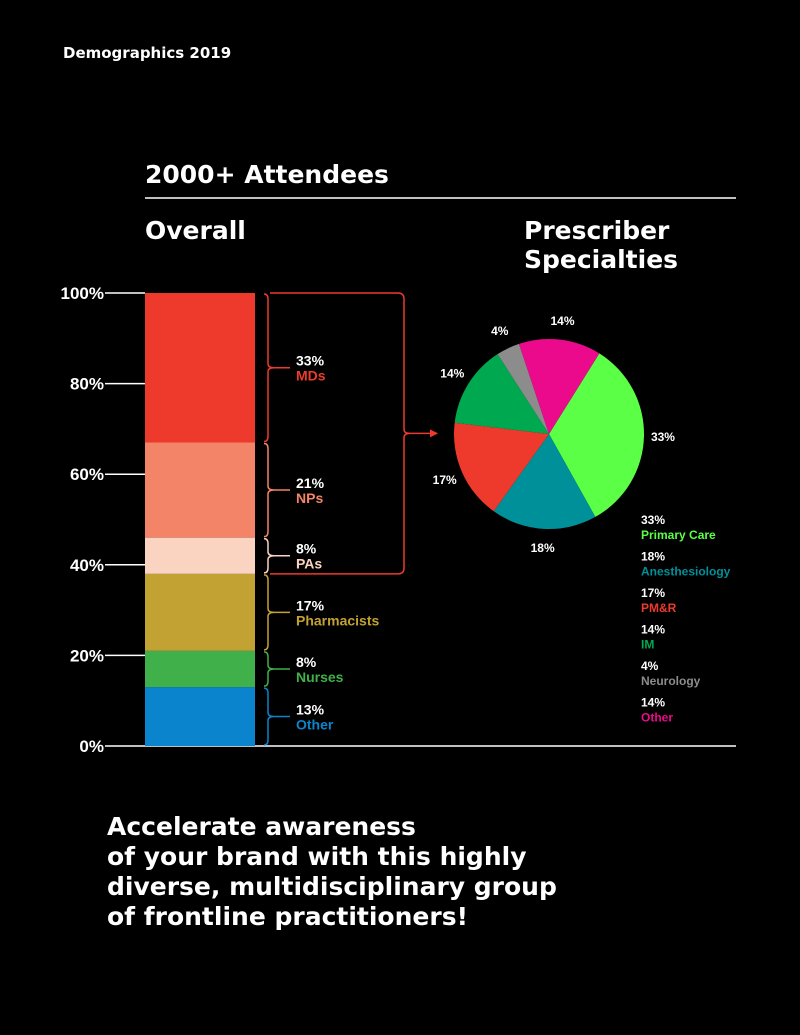 The image size is (800, 1035). I want to click on legend-name: Anesthesiology, so click(686, 572).